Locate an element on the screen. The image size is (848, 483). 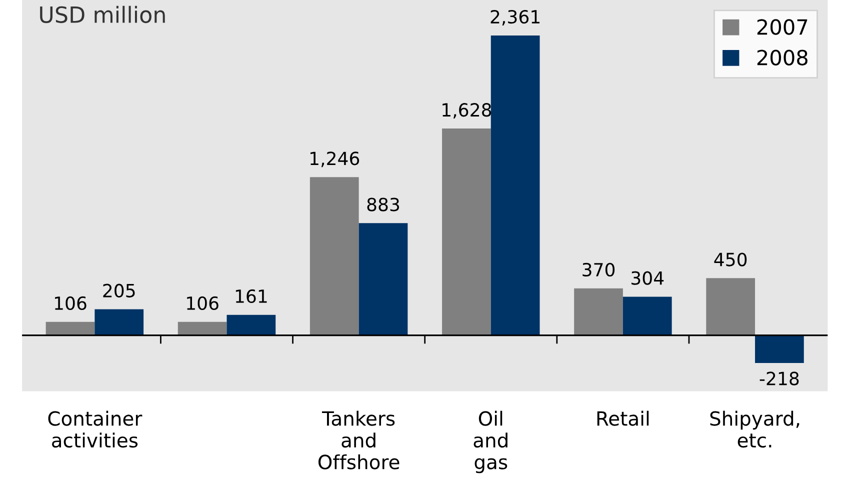
data-label: 1,246 is located at coordinates (335, 160).